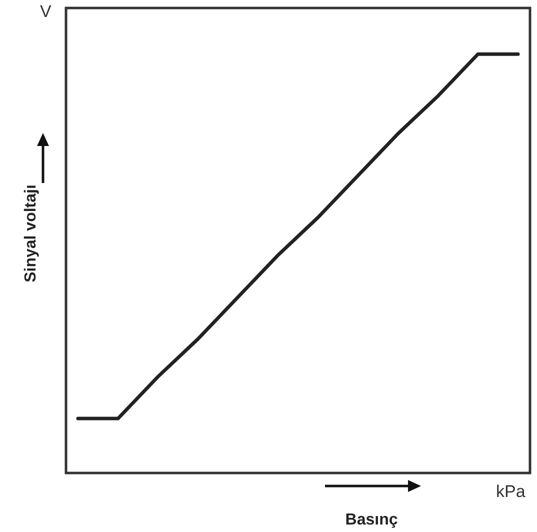 This screenshot has width=537, height=532. What do you see at coordinates (511, 492) in the screenshot?
I see `text: kPa` at bounding box center [511, 492].